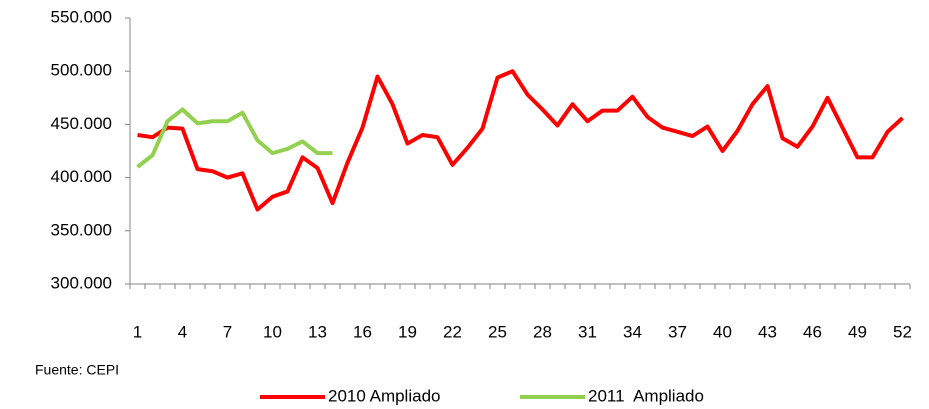 The image size is (929, 409). What do you see at coordinates (81, 282) in the screenshot?
I see `y-tick-label: 300.000` at bounding box center [81, 282].